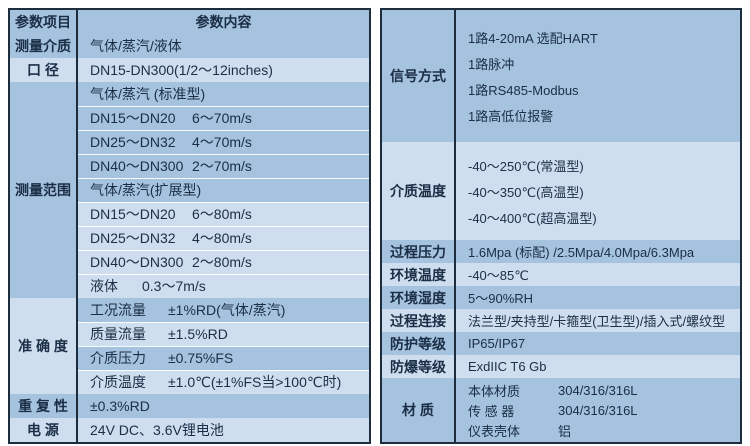  I want to click on row-value-cell: DN15-DN300(1/2～12inches), so click(222, 70).